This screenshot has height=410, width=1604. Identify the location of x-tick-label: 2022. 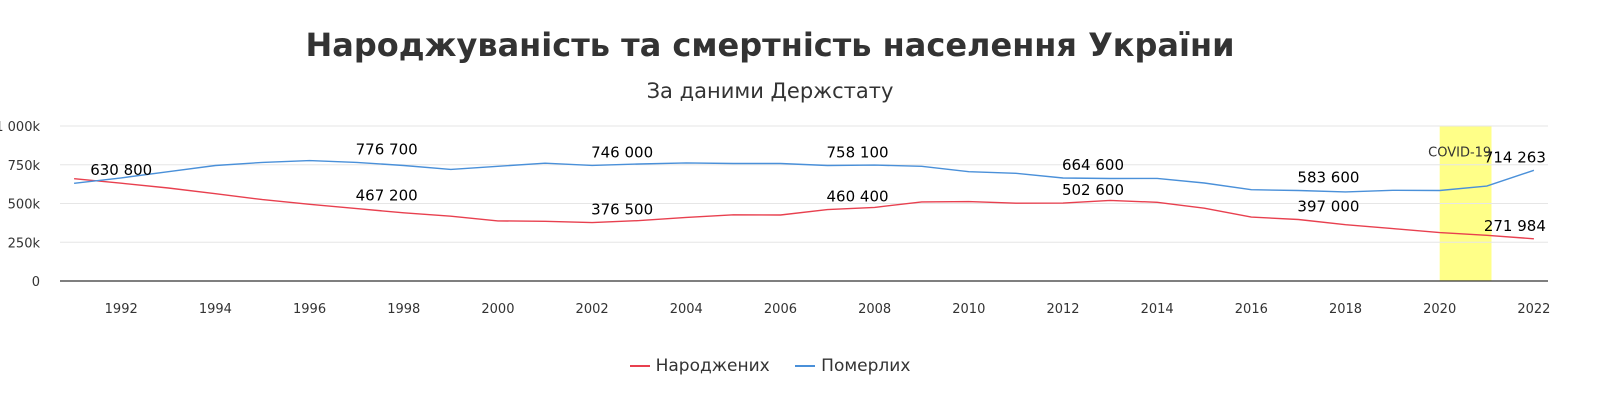
(1533, 309).